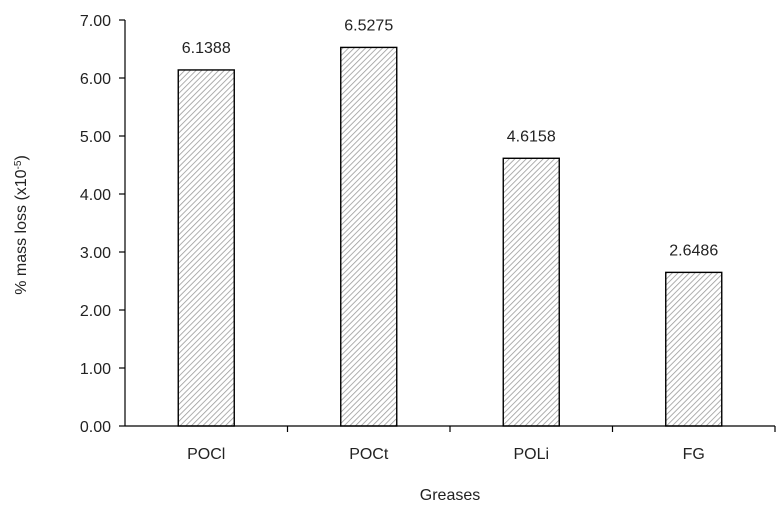 The image size is (776, 510). Describe the element at coordinates (95, 253) in the screenshot. I see `y-tick-label: 3.00` at that location.